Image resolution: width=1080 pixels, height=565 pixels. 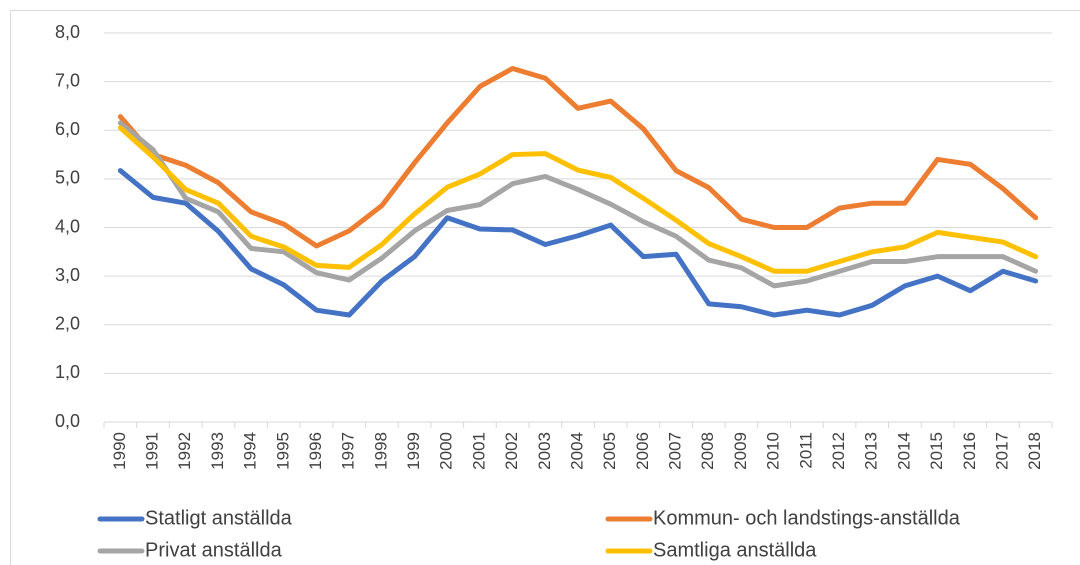 What do you see at coordinates (67, 421) in the screenshot?
I see `y-tick-label: 0,0` at bounding box center [67, 421].